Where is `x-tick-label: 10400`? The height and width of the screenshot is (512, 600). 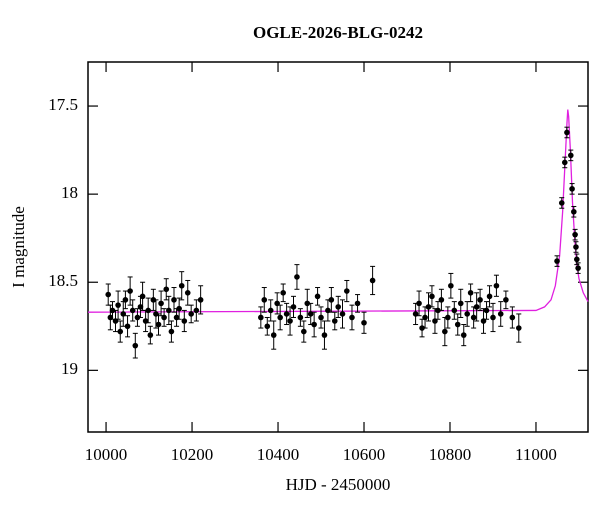 x-tick-label: 10400 is located at coordinates (278, 454).